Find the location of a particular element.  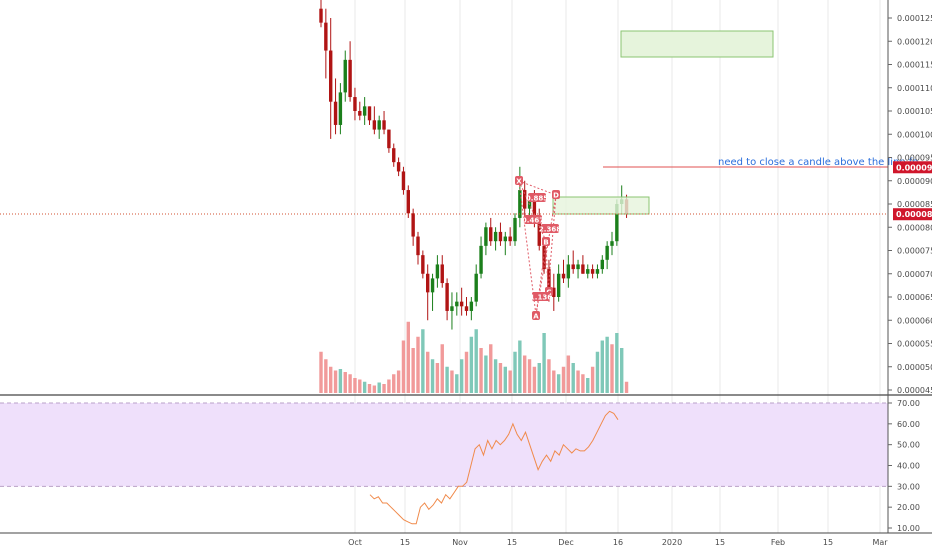

pattern-badge-label: 2.368 is located at coordinates (550, 230).